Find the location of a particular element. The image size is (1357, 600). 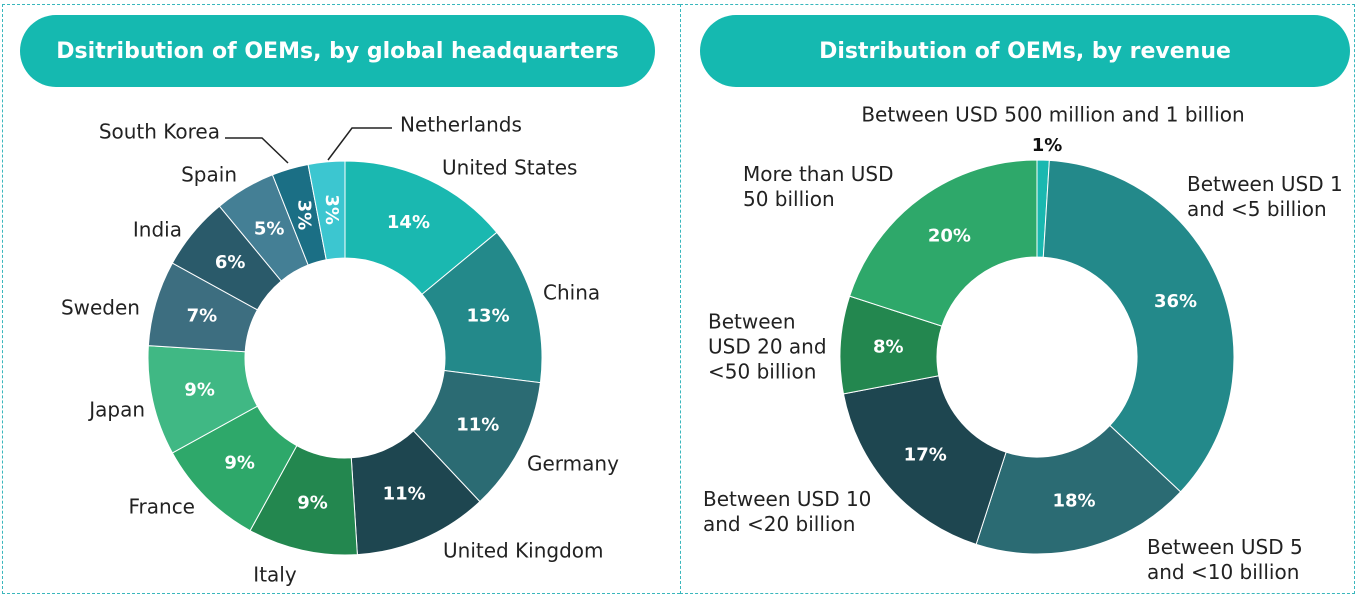

value-label: 8% is located at coordinates (888, 347).